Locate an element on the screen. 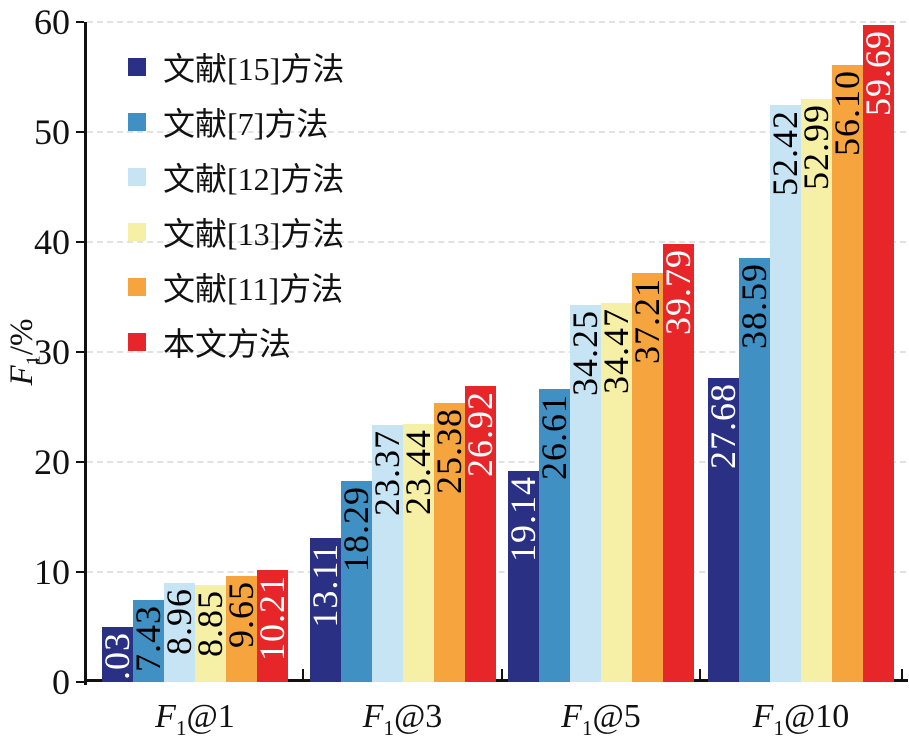 Image resolution: width=909 pixels, height=738 pixels. x-category-label: F1@10 is located at coordinates (801, 717).